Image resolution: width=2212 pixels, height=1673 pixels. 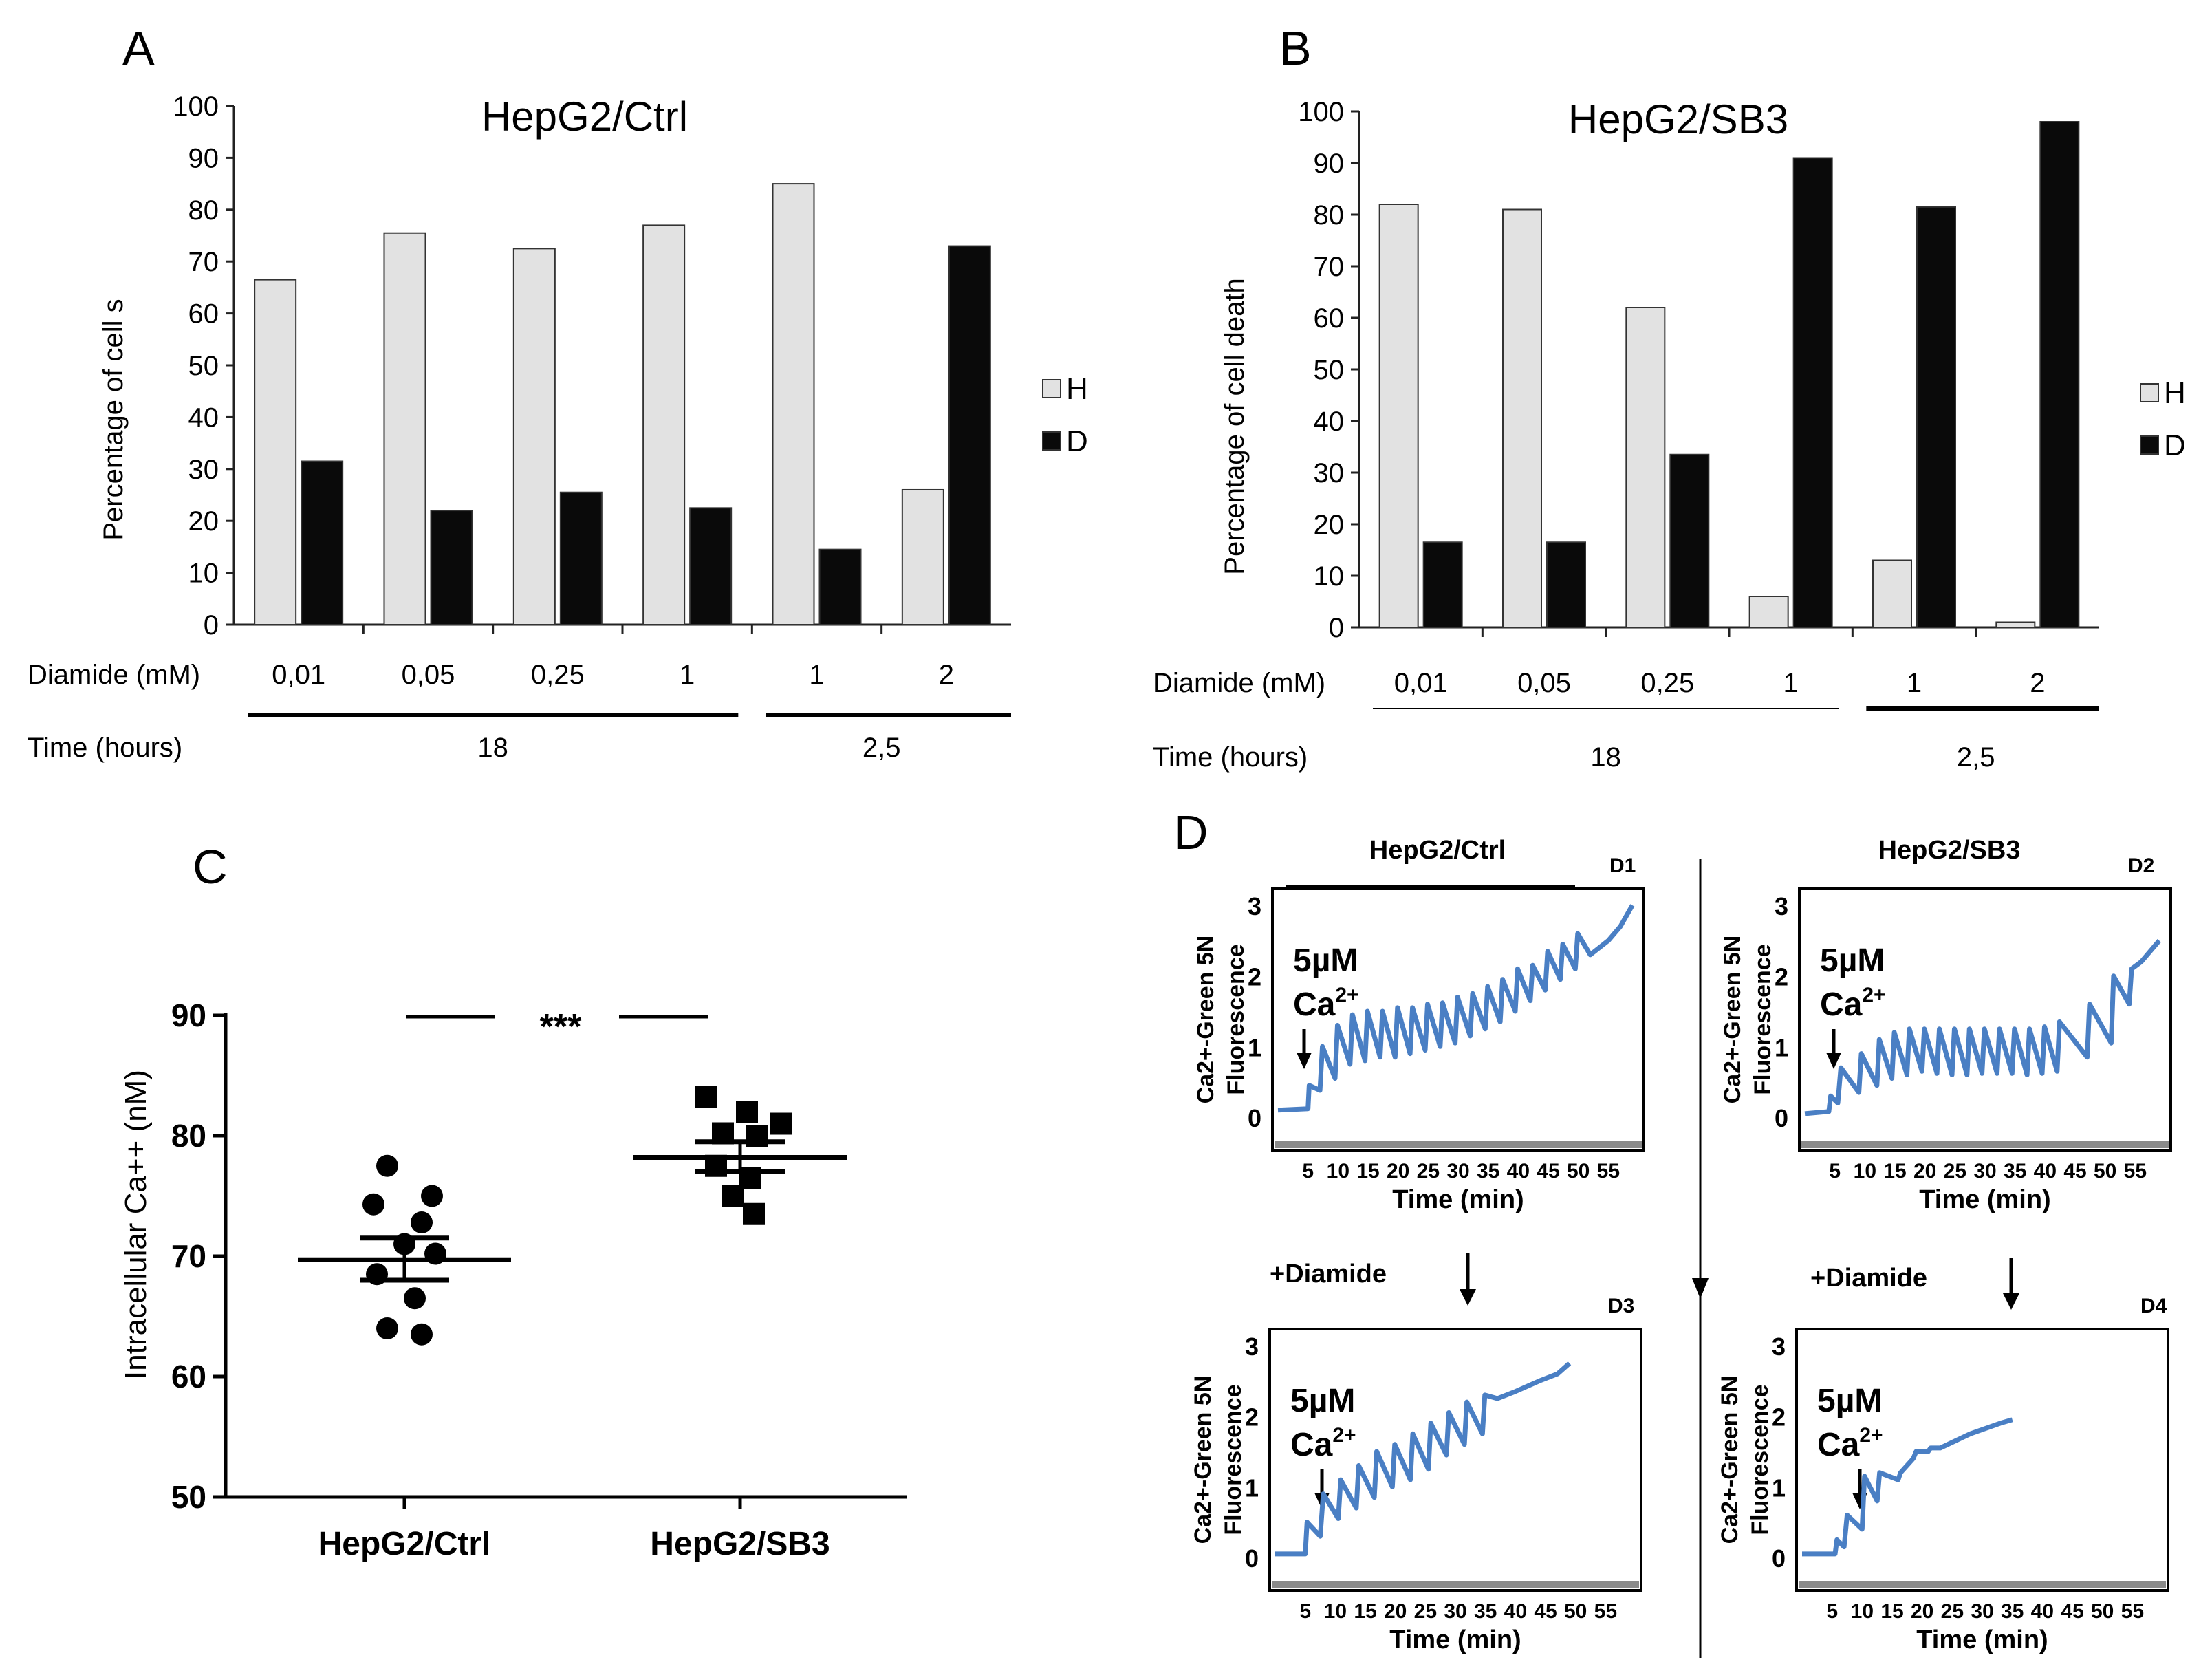 What do you see at coordinates (1329, 576) in the screenshot?
I see `y-tick-label: 10` at bounding box center [1329, 576].